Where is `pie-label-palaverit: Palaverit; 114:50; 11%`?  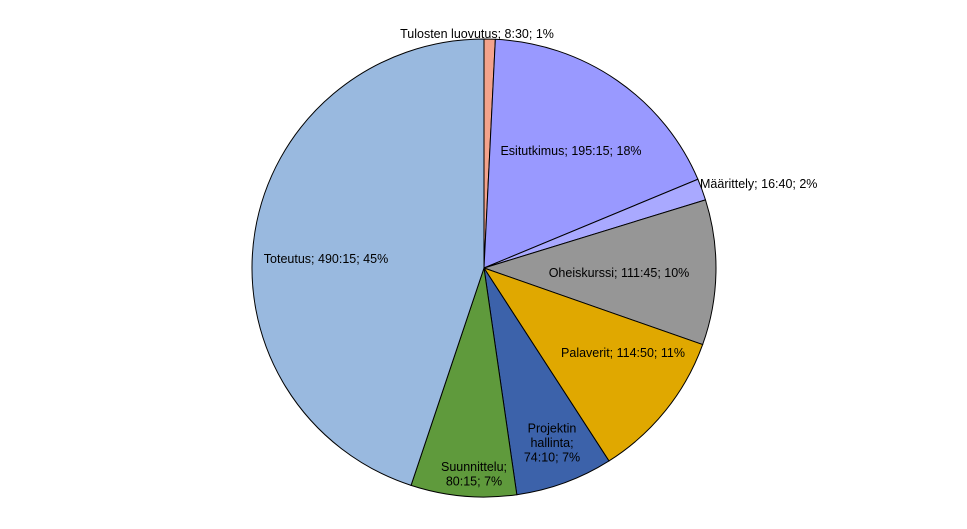
pie-label-palaverit: Palaverit; 114:50; 11% is located at coordinates (623, 353).